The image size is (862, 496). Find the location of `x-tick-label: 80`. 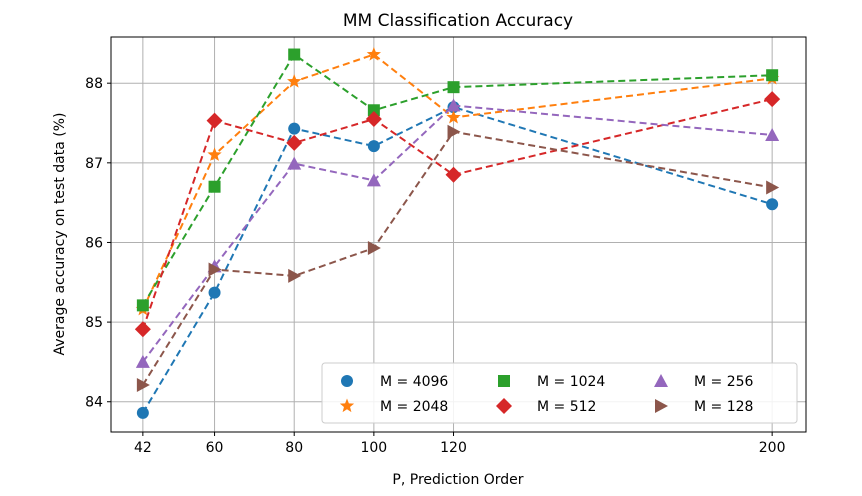

x-tick-label: 80 is located at coordinates (294, 448).